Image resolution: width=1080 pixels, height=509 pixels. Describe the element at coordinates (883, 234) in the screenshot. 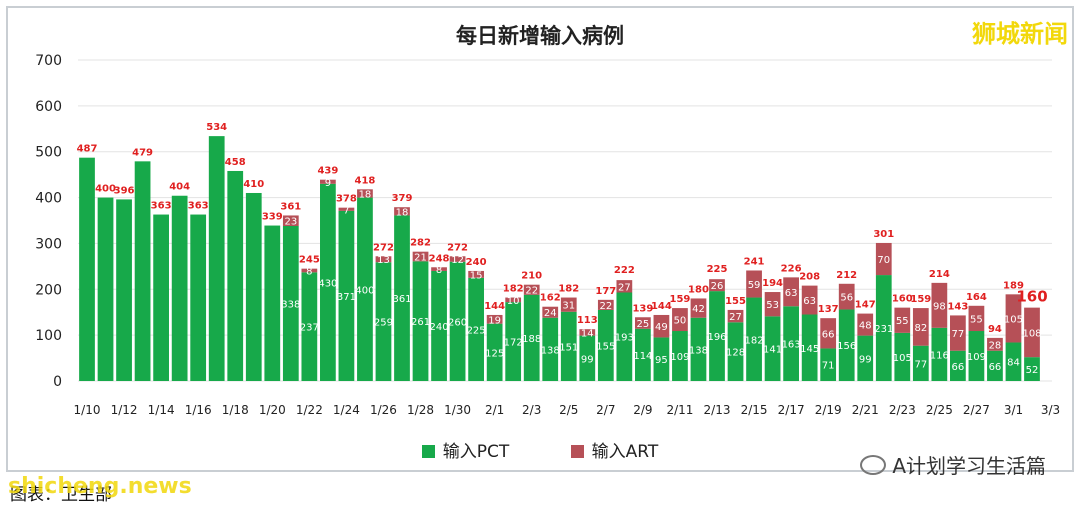

I see `data-label-total: 301` at that location.